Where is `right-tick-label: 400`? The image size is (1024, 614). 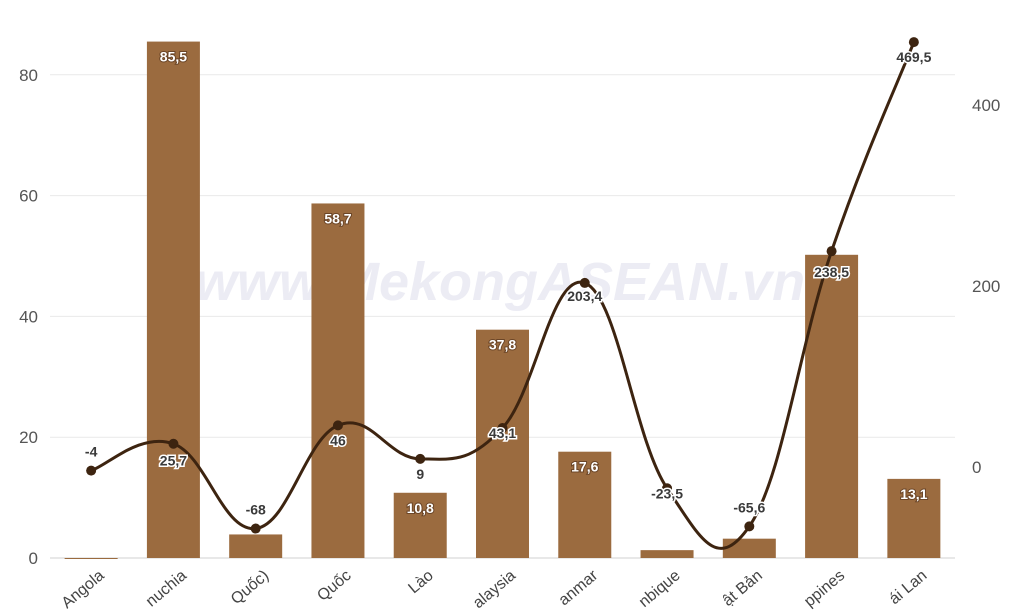 right-tick-label: 400 is located at coordinates (986, 105).